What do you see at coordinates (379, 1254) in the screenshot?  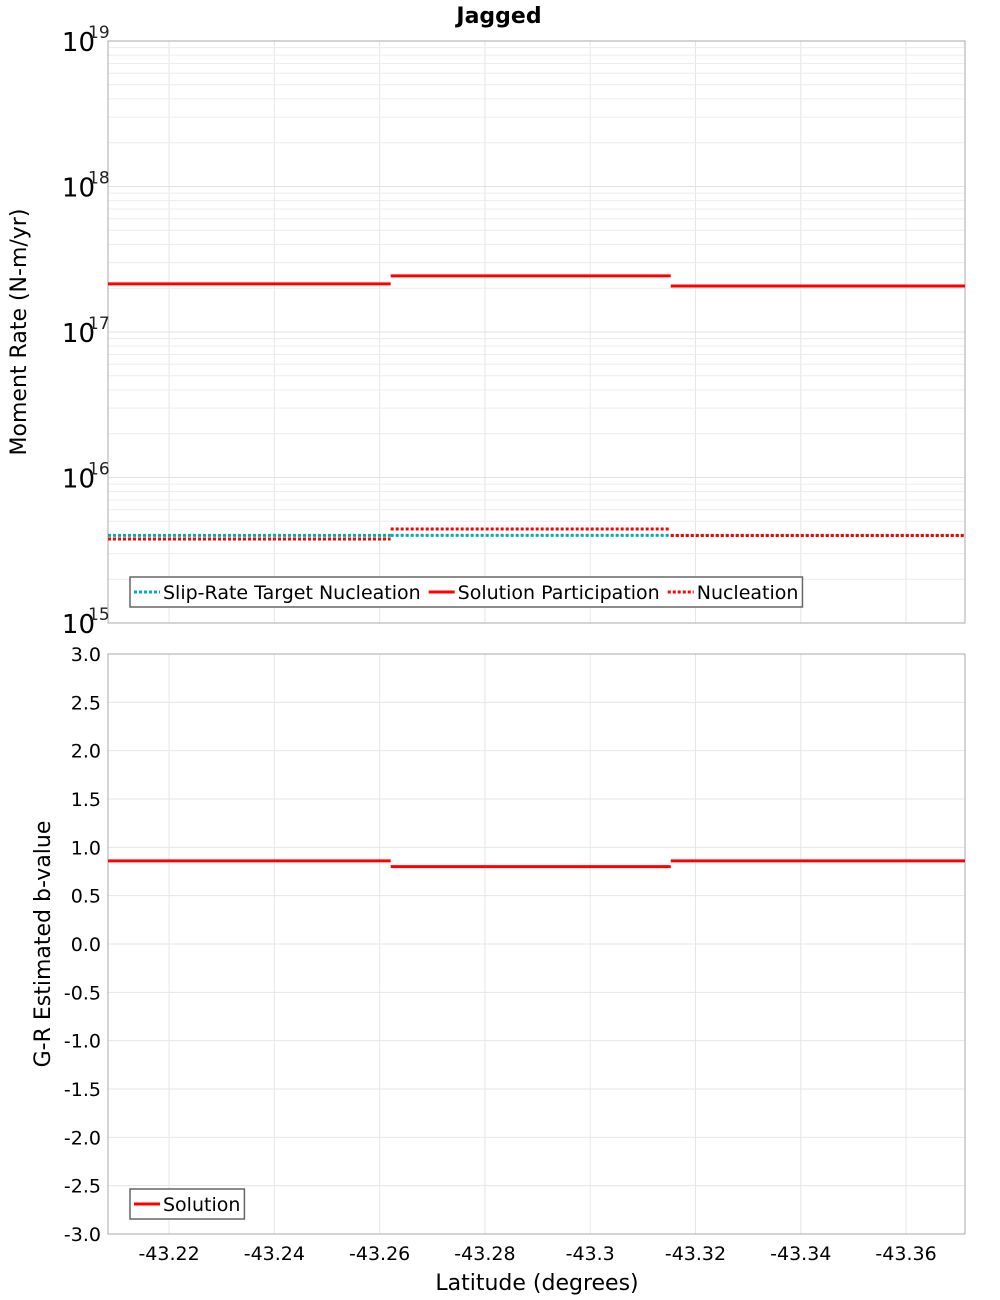 I see `svg-text: -43.26` at bounding box center [379, 1254].